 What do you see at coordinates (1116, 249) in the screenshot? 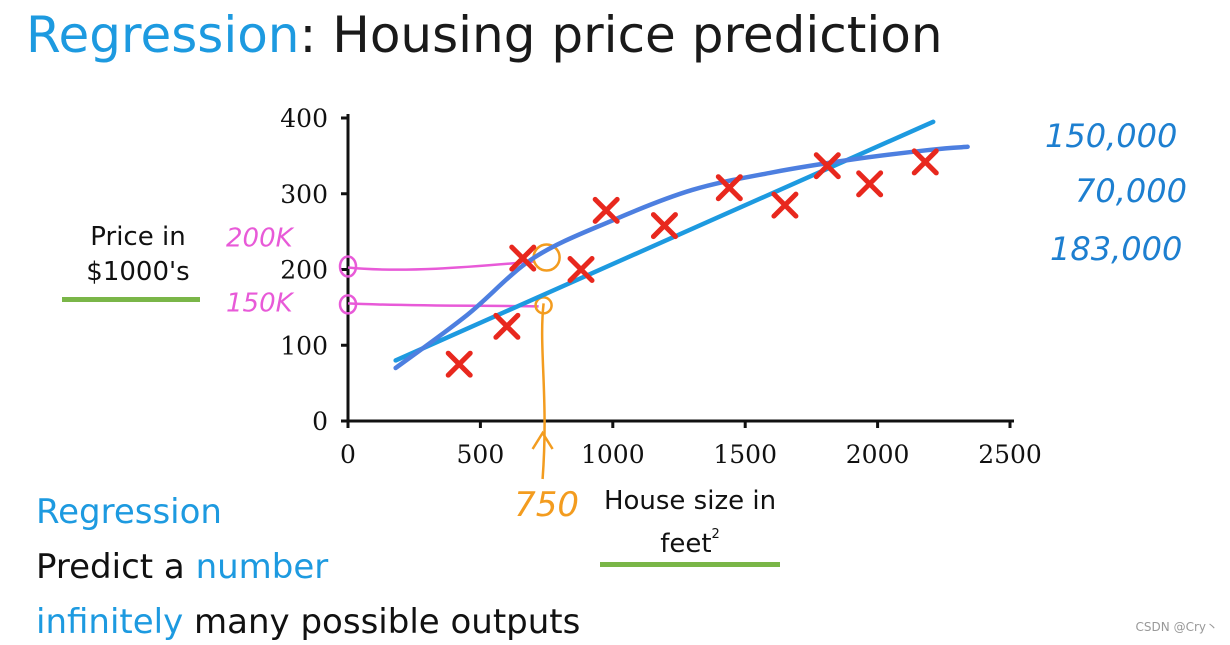
I see `right-value-3: 183,000` at bounding box center [1116, 249].